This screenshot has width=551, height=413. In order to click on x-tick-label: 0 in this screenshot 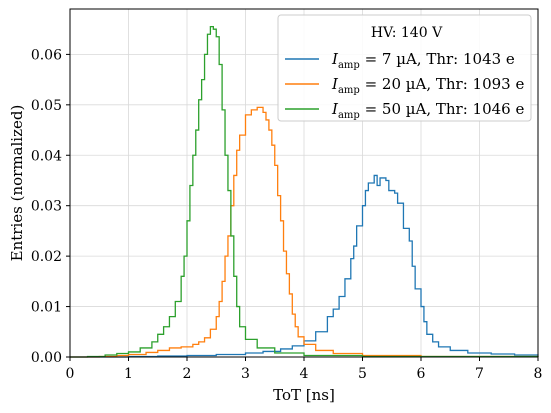, I will do `click(70, 374)`.